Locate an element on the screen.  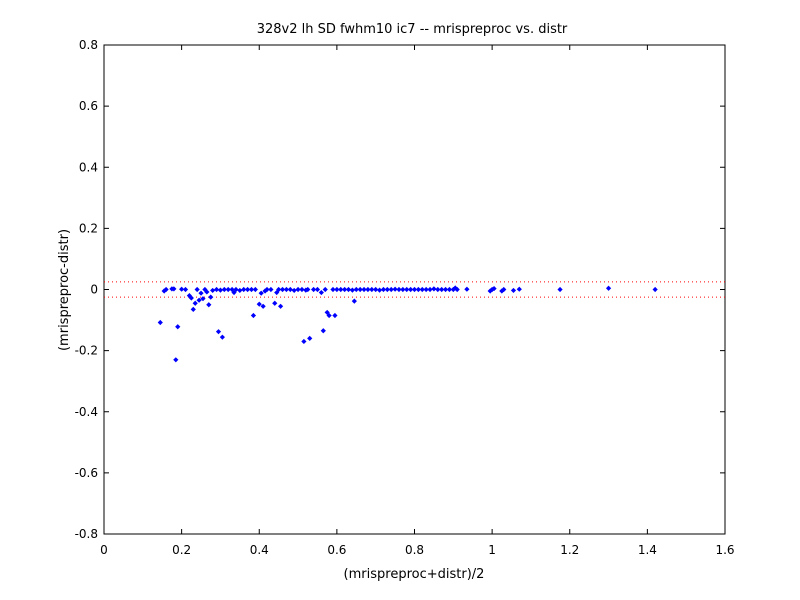
y-tick-label: 0.4 is located at coordinates (88, 167).